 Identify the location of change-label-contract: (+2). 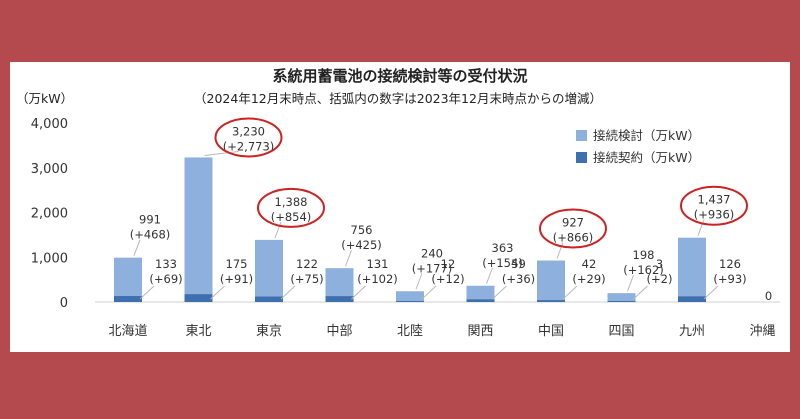
(660, 279).